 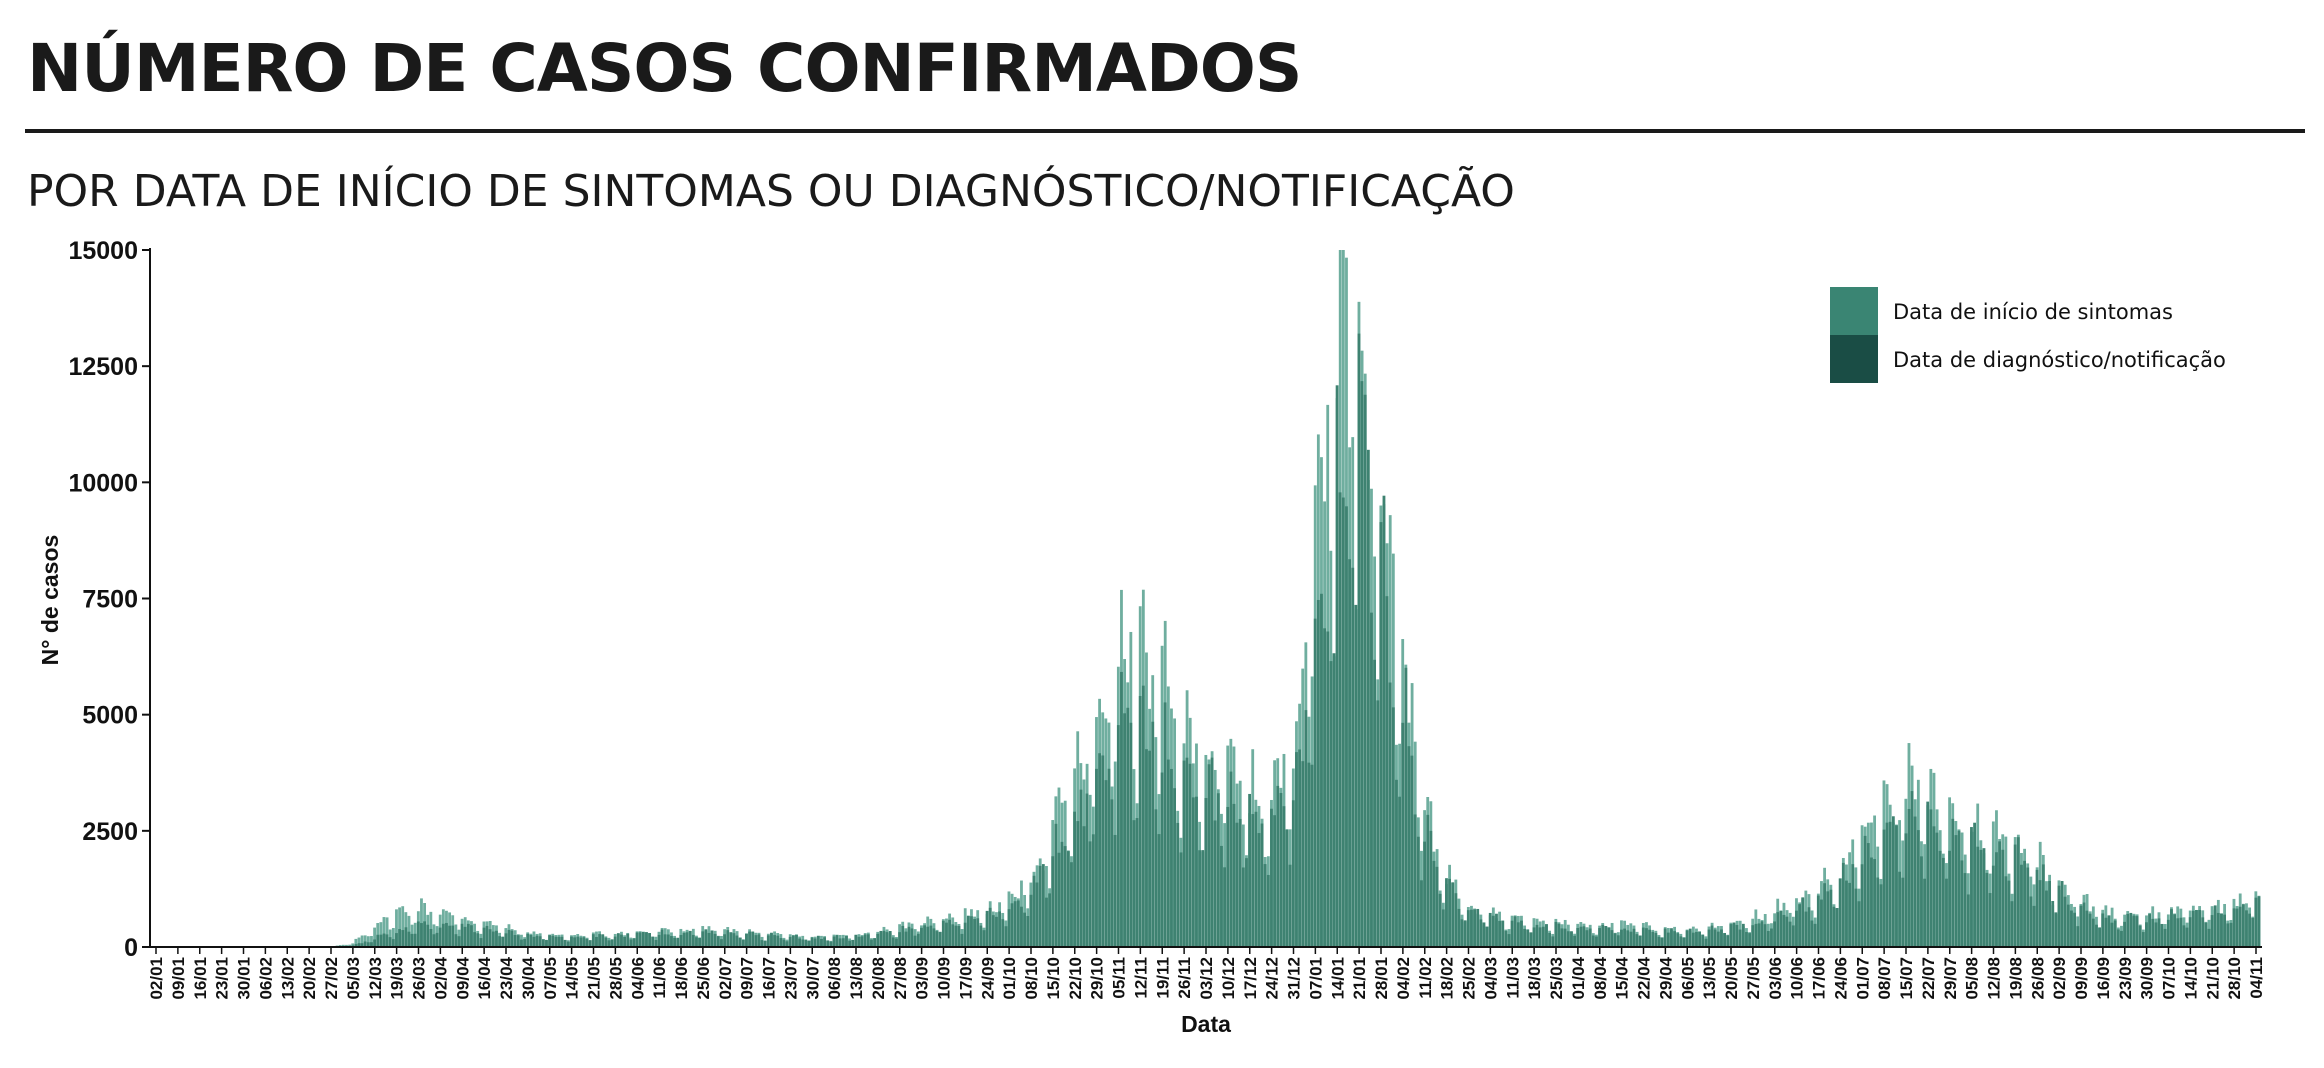 I want to click on x-tick-label: 09/01, so click(x=178, y=978).